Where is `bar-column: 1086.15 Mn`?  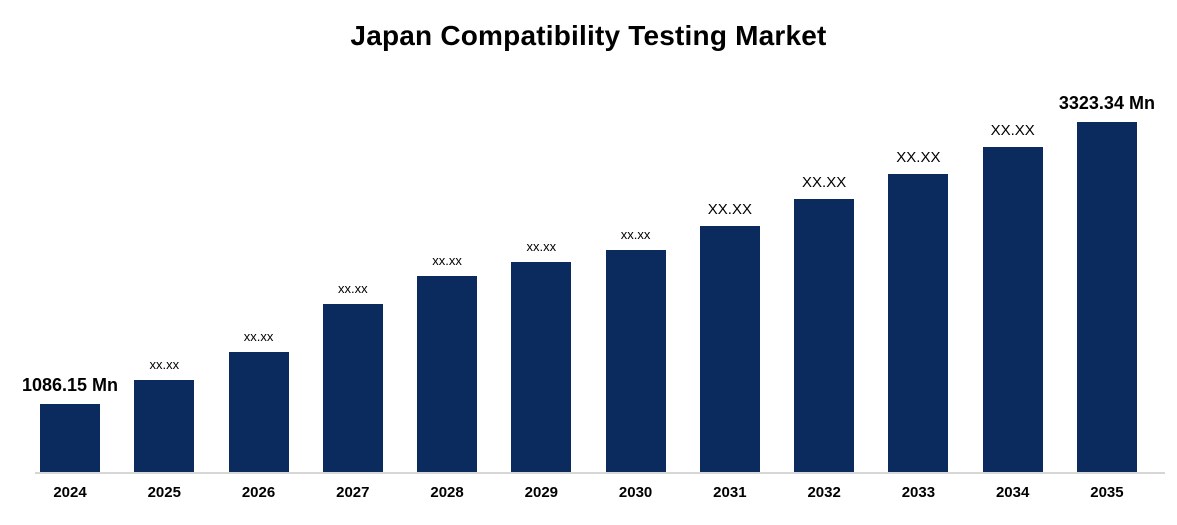
bar-column: 1086.15 Mn is located at coordinates (70, 423).